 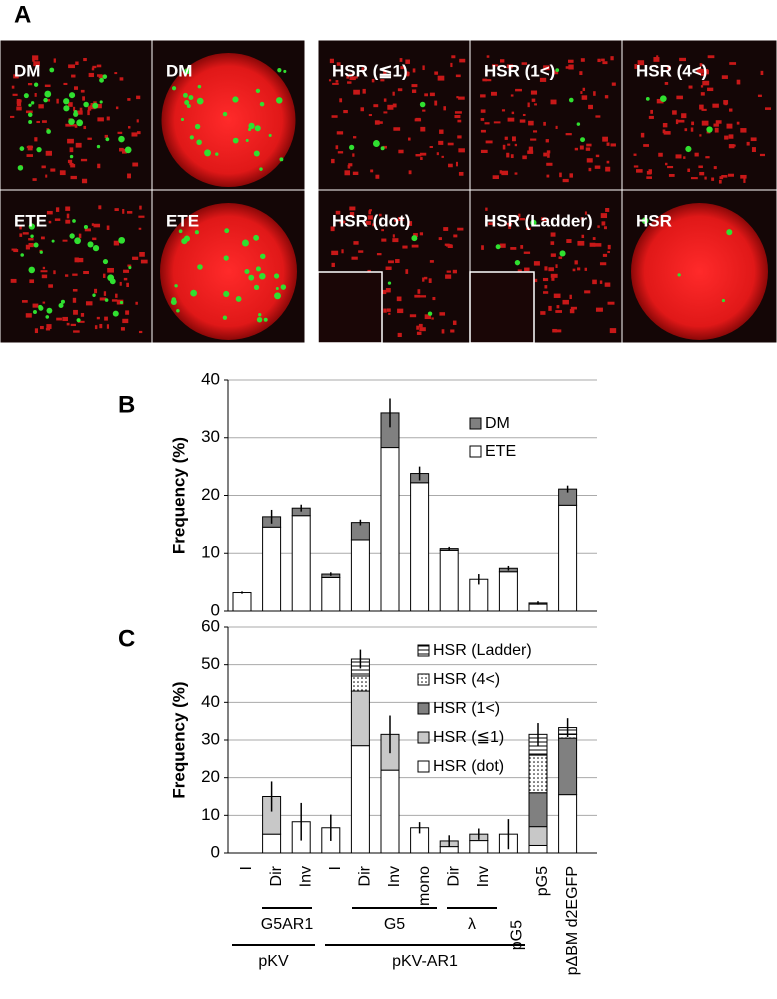 What do you see at coordinates (472, 924) in the screenshot?
I see `group-label: λ` at bounding box center [472, 924].